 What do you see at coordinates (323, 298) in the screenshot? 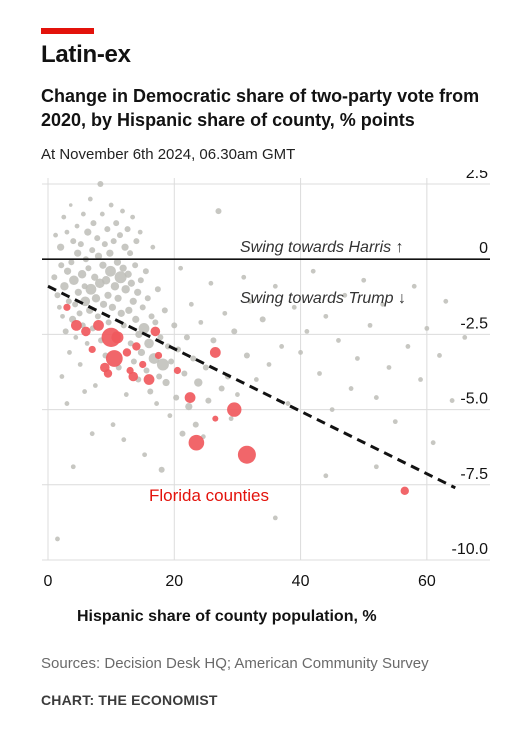
I see `annotation-swing-trump: Swing towards Trump ↓` at bounding box center [323, 298].